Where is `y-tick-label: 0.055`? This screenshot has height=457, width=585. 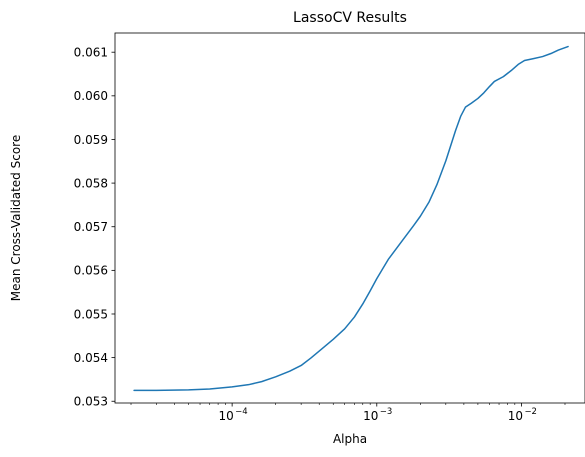 y-tick-label: 0.055 is located at coordinates (91, 314).